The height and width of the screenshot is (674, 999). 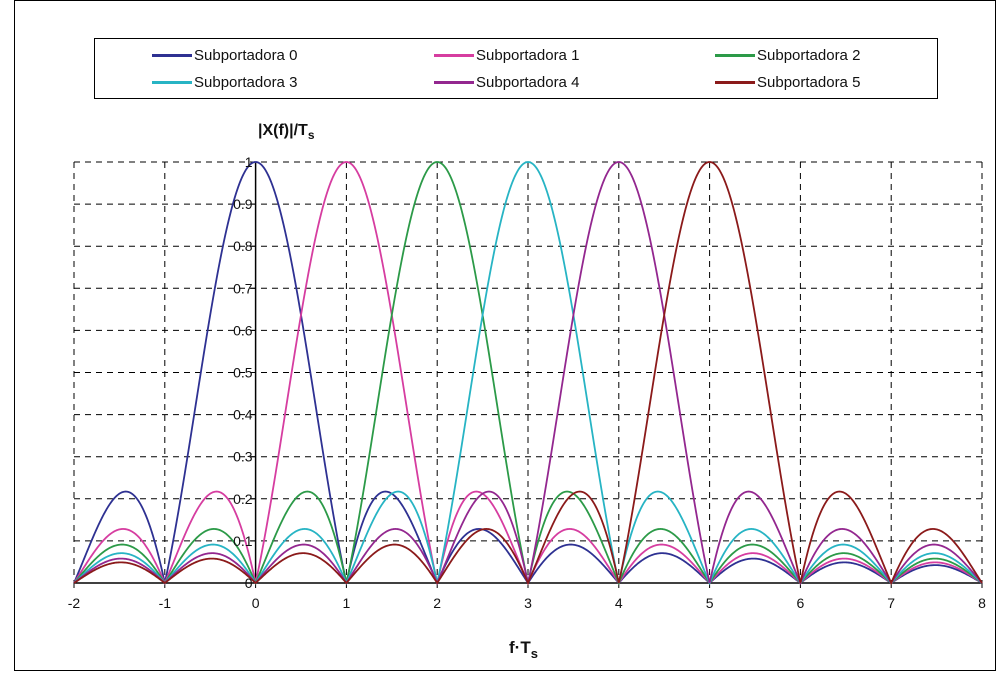 I want to click on legend-item-subportadora-2: Subportadora 2, so click(x=787, y=55).